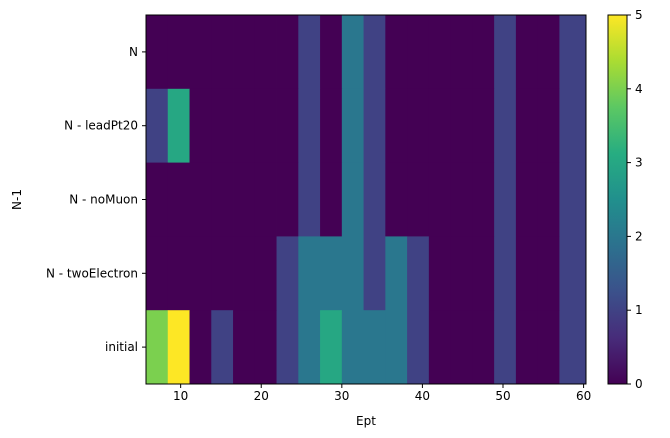 This screenshot has width=670, height=438. What do you see at coordinates (502, 396) in the screenshot?
I see `x-tick-label: 50` at bounding box center [502, 396].